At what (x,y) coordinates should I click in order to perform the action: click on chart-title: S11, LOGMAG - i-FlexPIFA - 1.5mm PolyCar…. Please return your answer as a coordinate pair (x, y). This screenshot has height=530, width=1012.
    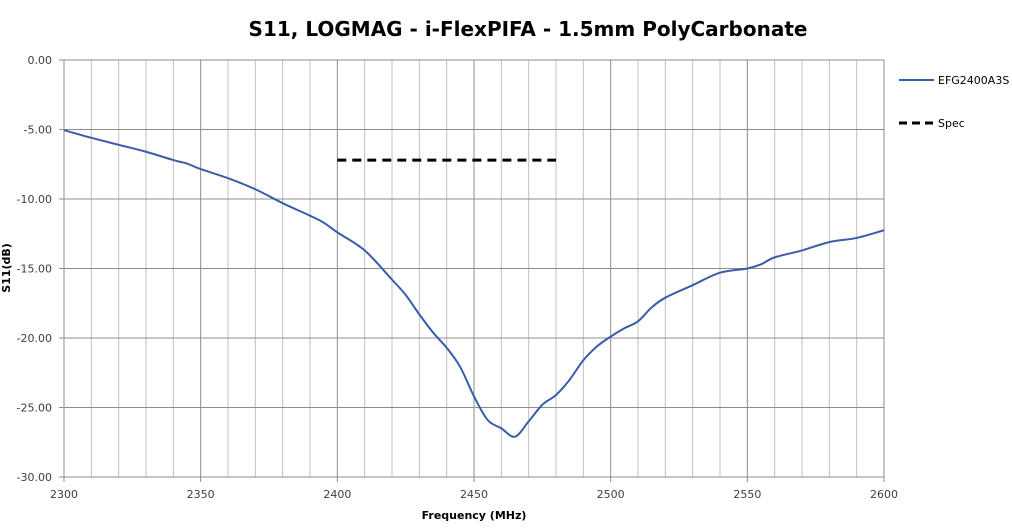
    Looking at the image, I should click on (528, 29).